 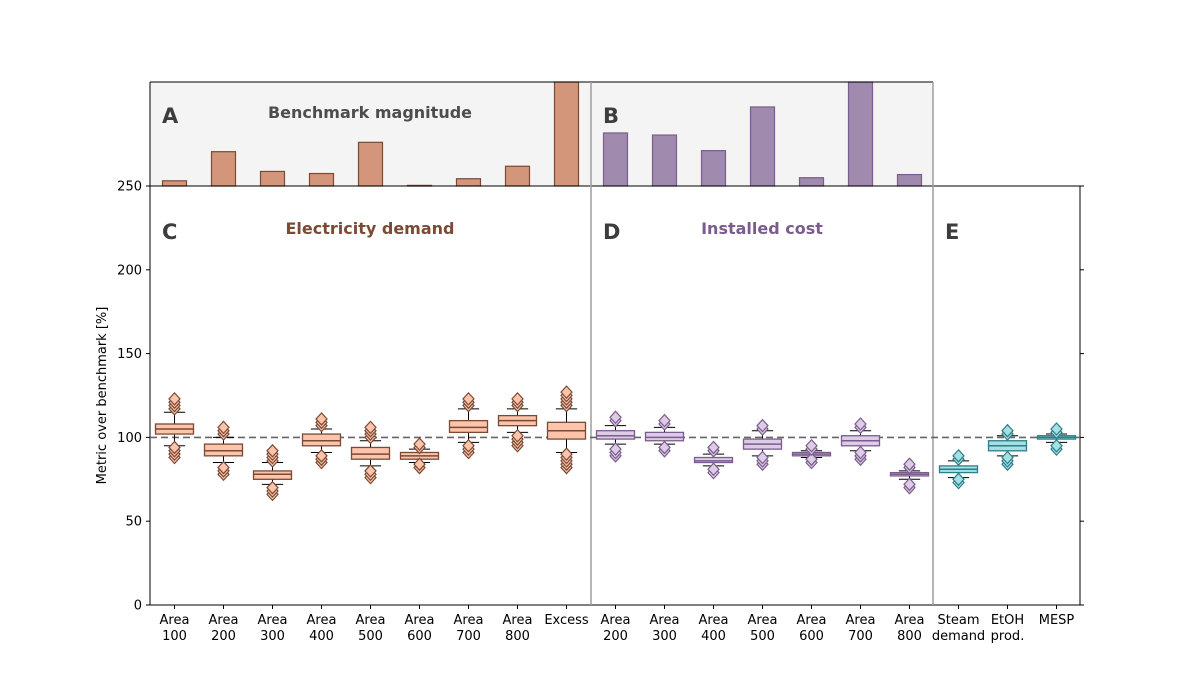 I want to click on box-electricity-5-iqr, so click(x=370, y=453).